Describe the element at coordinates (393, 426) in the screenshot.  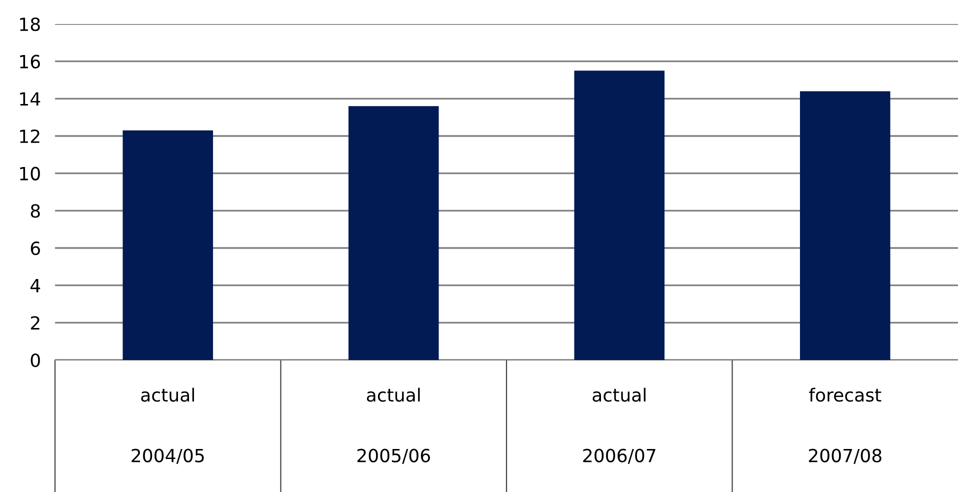
I see `category-label: actual 2005/06` at that location.